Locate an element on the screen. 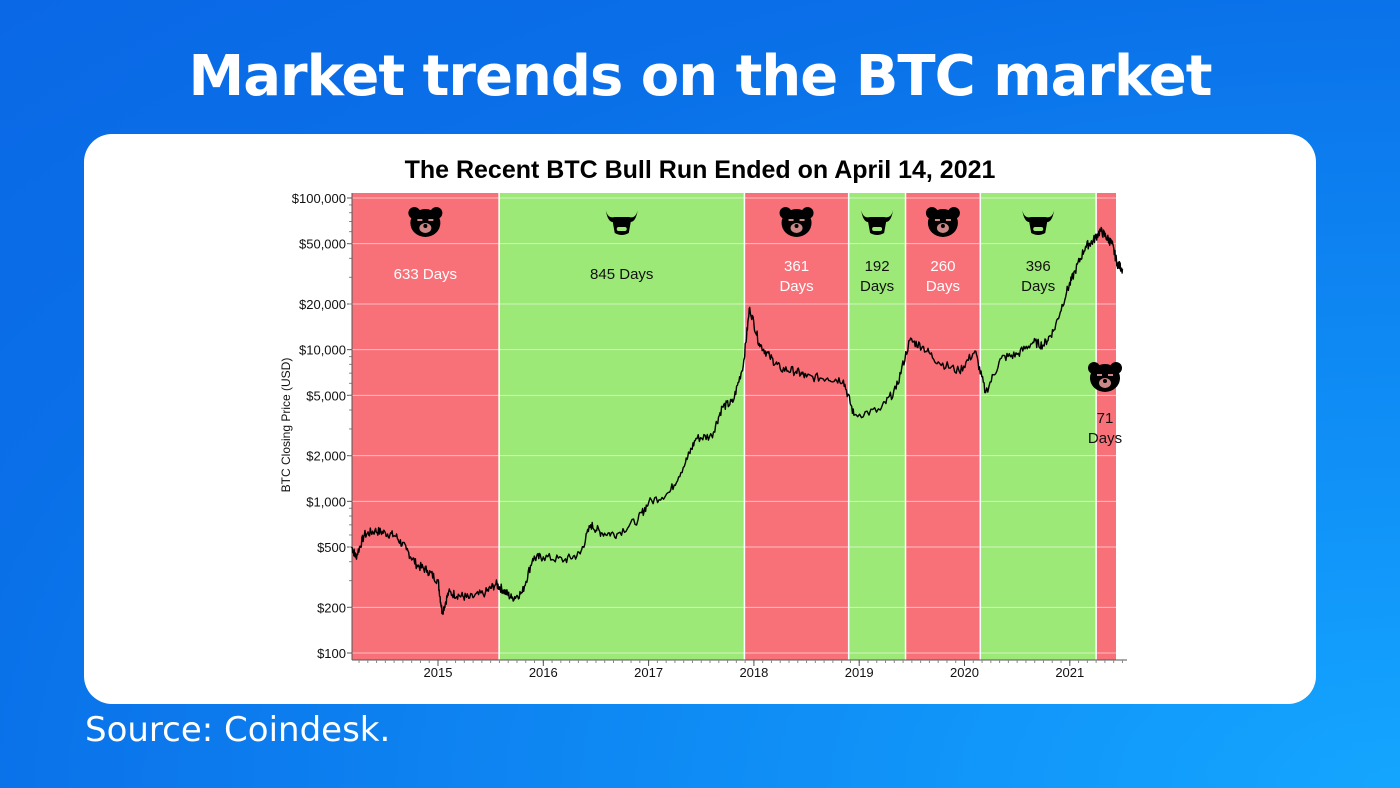  source-caption: Source: Coindesk. is located at coordinates (238, 730).